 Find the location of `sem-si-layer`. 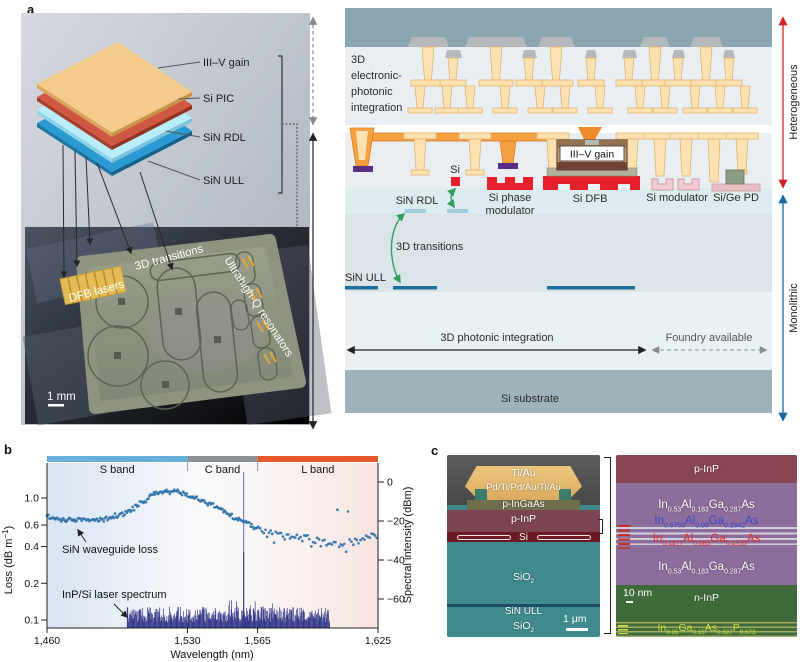

sem-si-layer is located at coordinates (523, 537).